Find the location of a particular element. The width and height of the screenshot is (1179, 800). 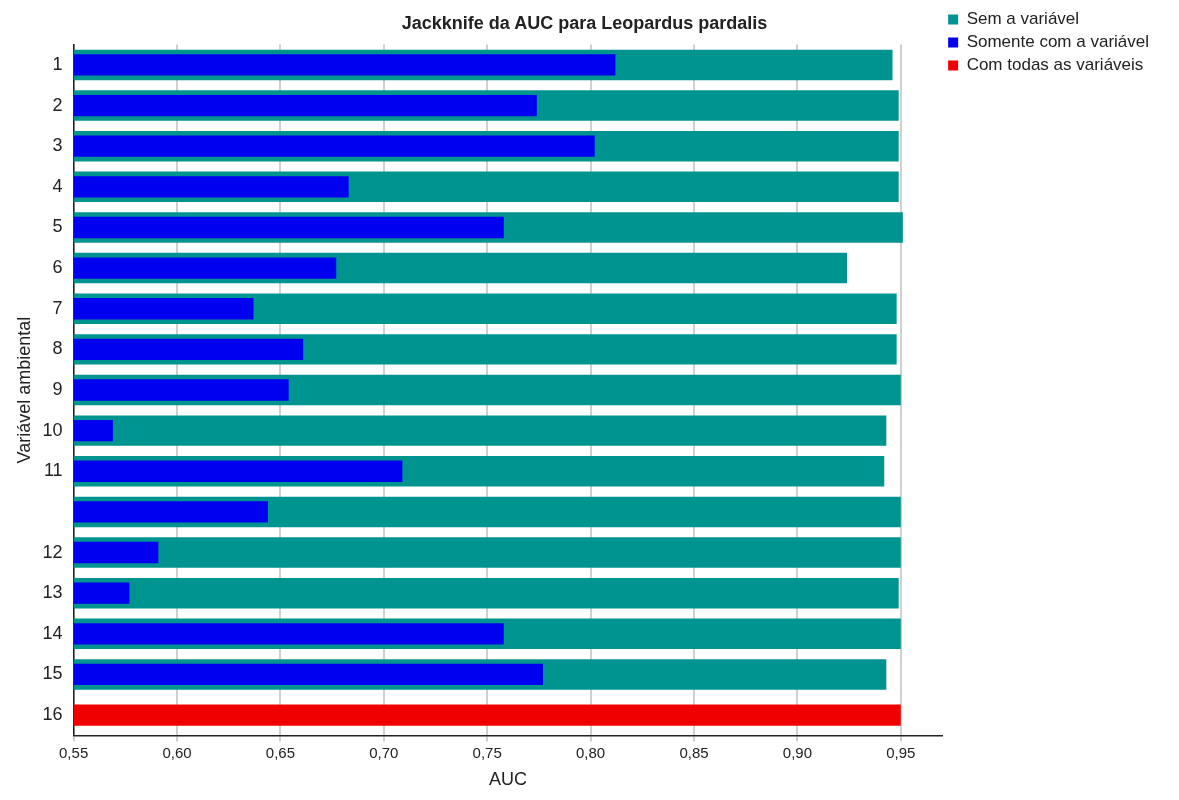

y-tick-label: 14 is located at coordinates (52, 632).